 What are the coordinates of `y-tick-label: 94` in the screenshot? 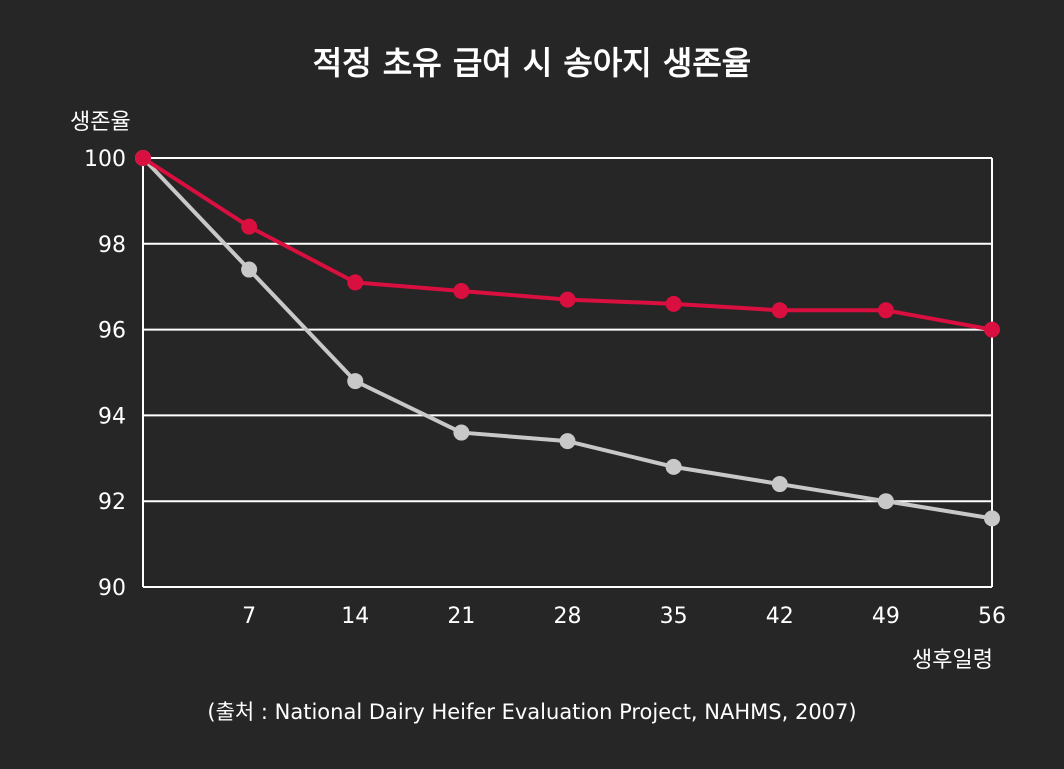 It's located at (112, 416).